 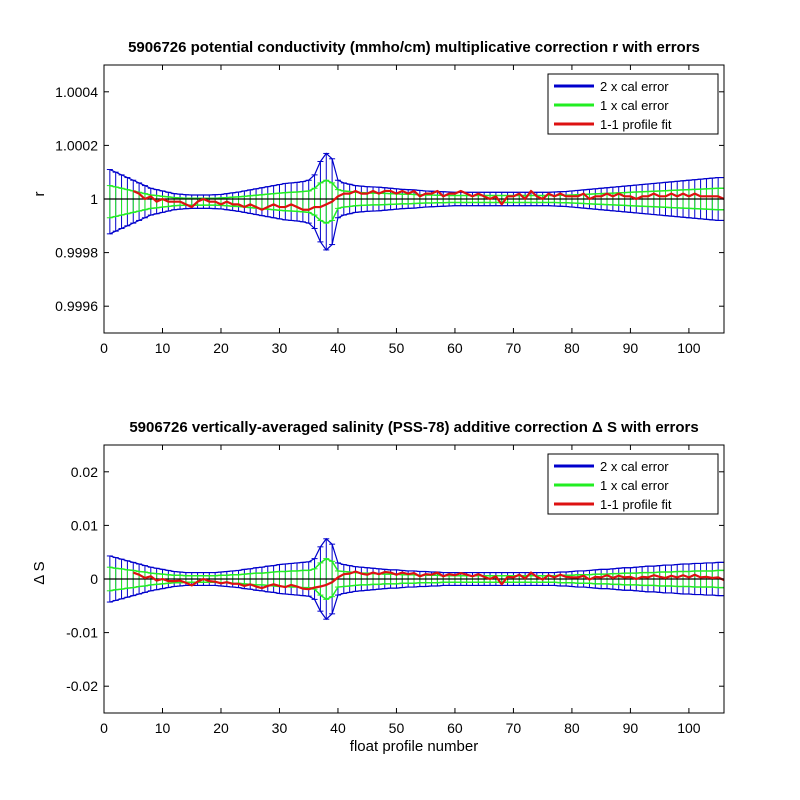 What do you see at coordinates (39, 194) in the screenshot?
I see `y-axis-label: r` at bounding box center [39, 194].